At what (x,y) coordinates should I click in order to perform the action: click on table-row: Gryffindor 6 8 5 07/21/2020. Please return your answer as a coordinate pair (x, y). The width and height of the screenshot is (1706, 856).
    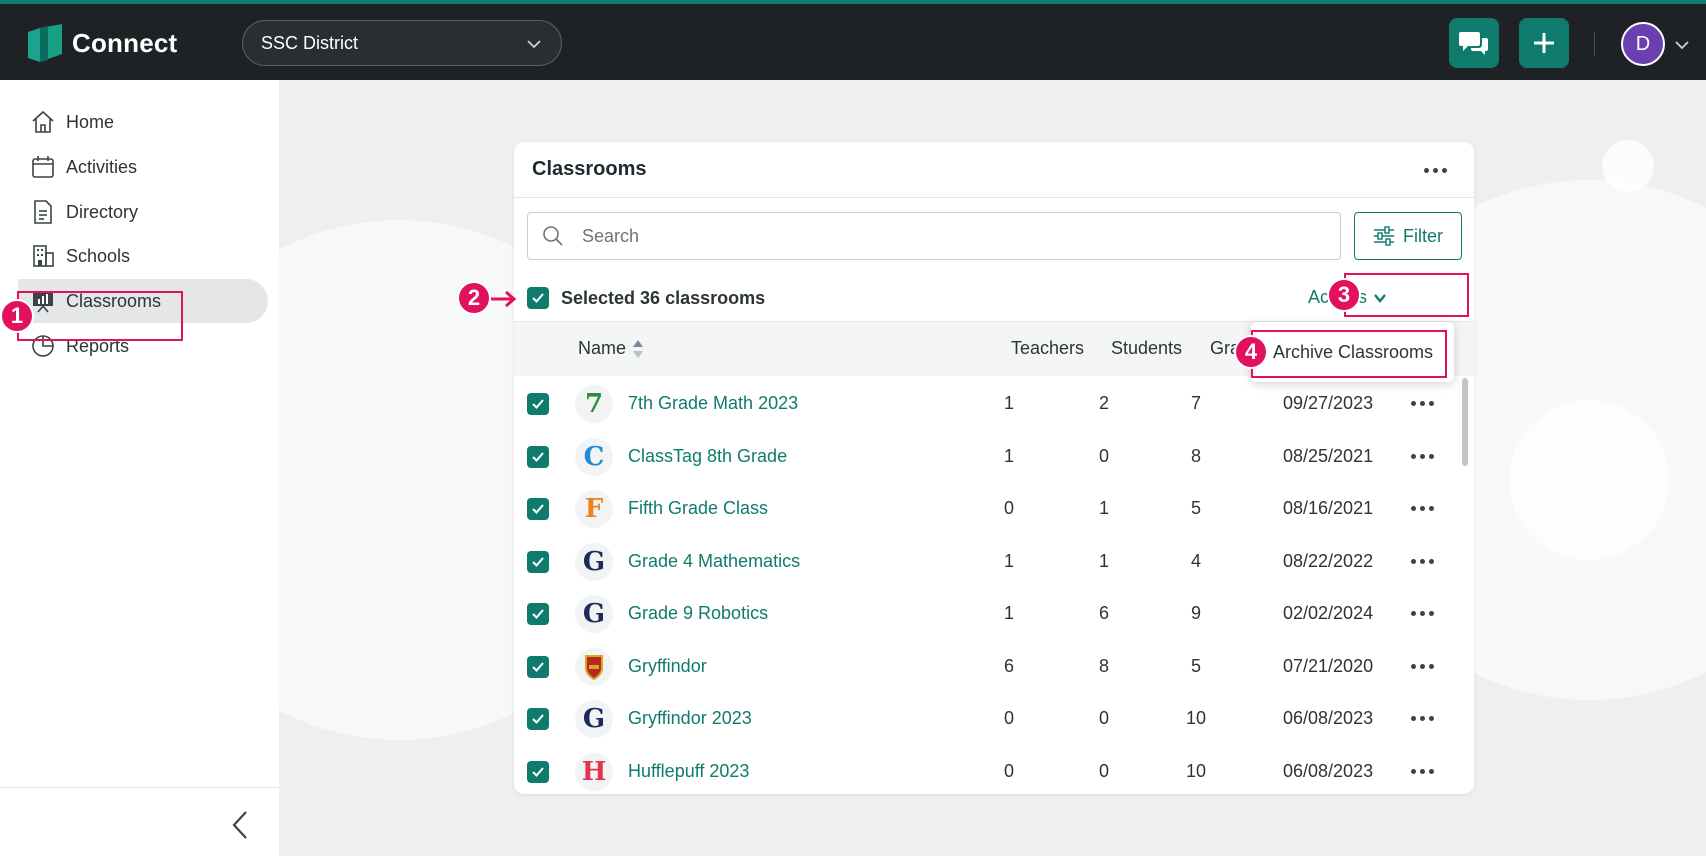
    Looking at the image, I should click on (979, 667).